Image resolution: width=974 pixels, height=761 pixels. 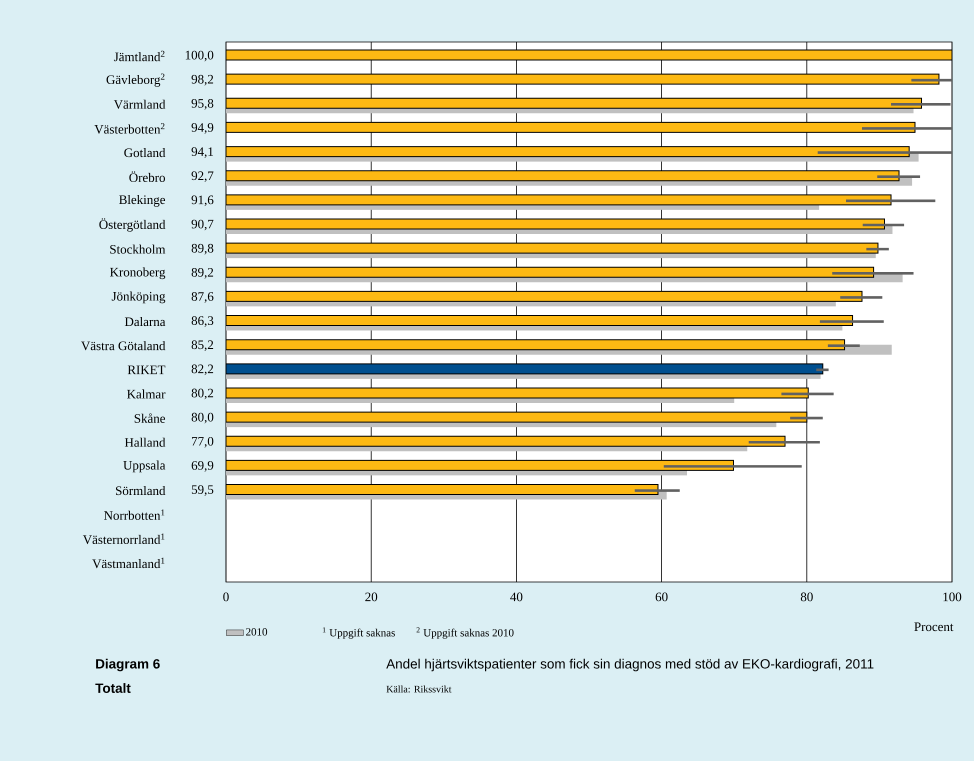 What do you see at coordinates (203, 152) in the screenshot?
I see `data-label: 94,1` at bounding box center [203, 152].